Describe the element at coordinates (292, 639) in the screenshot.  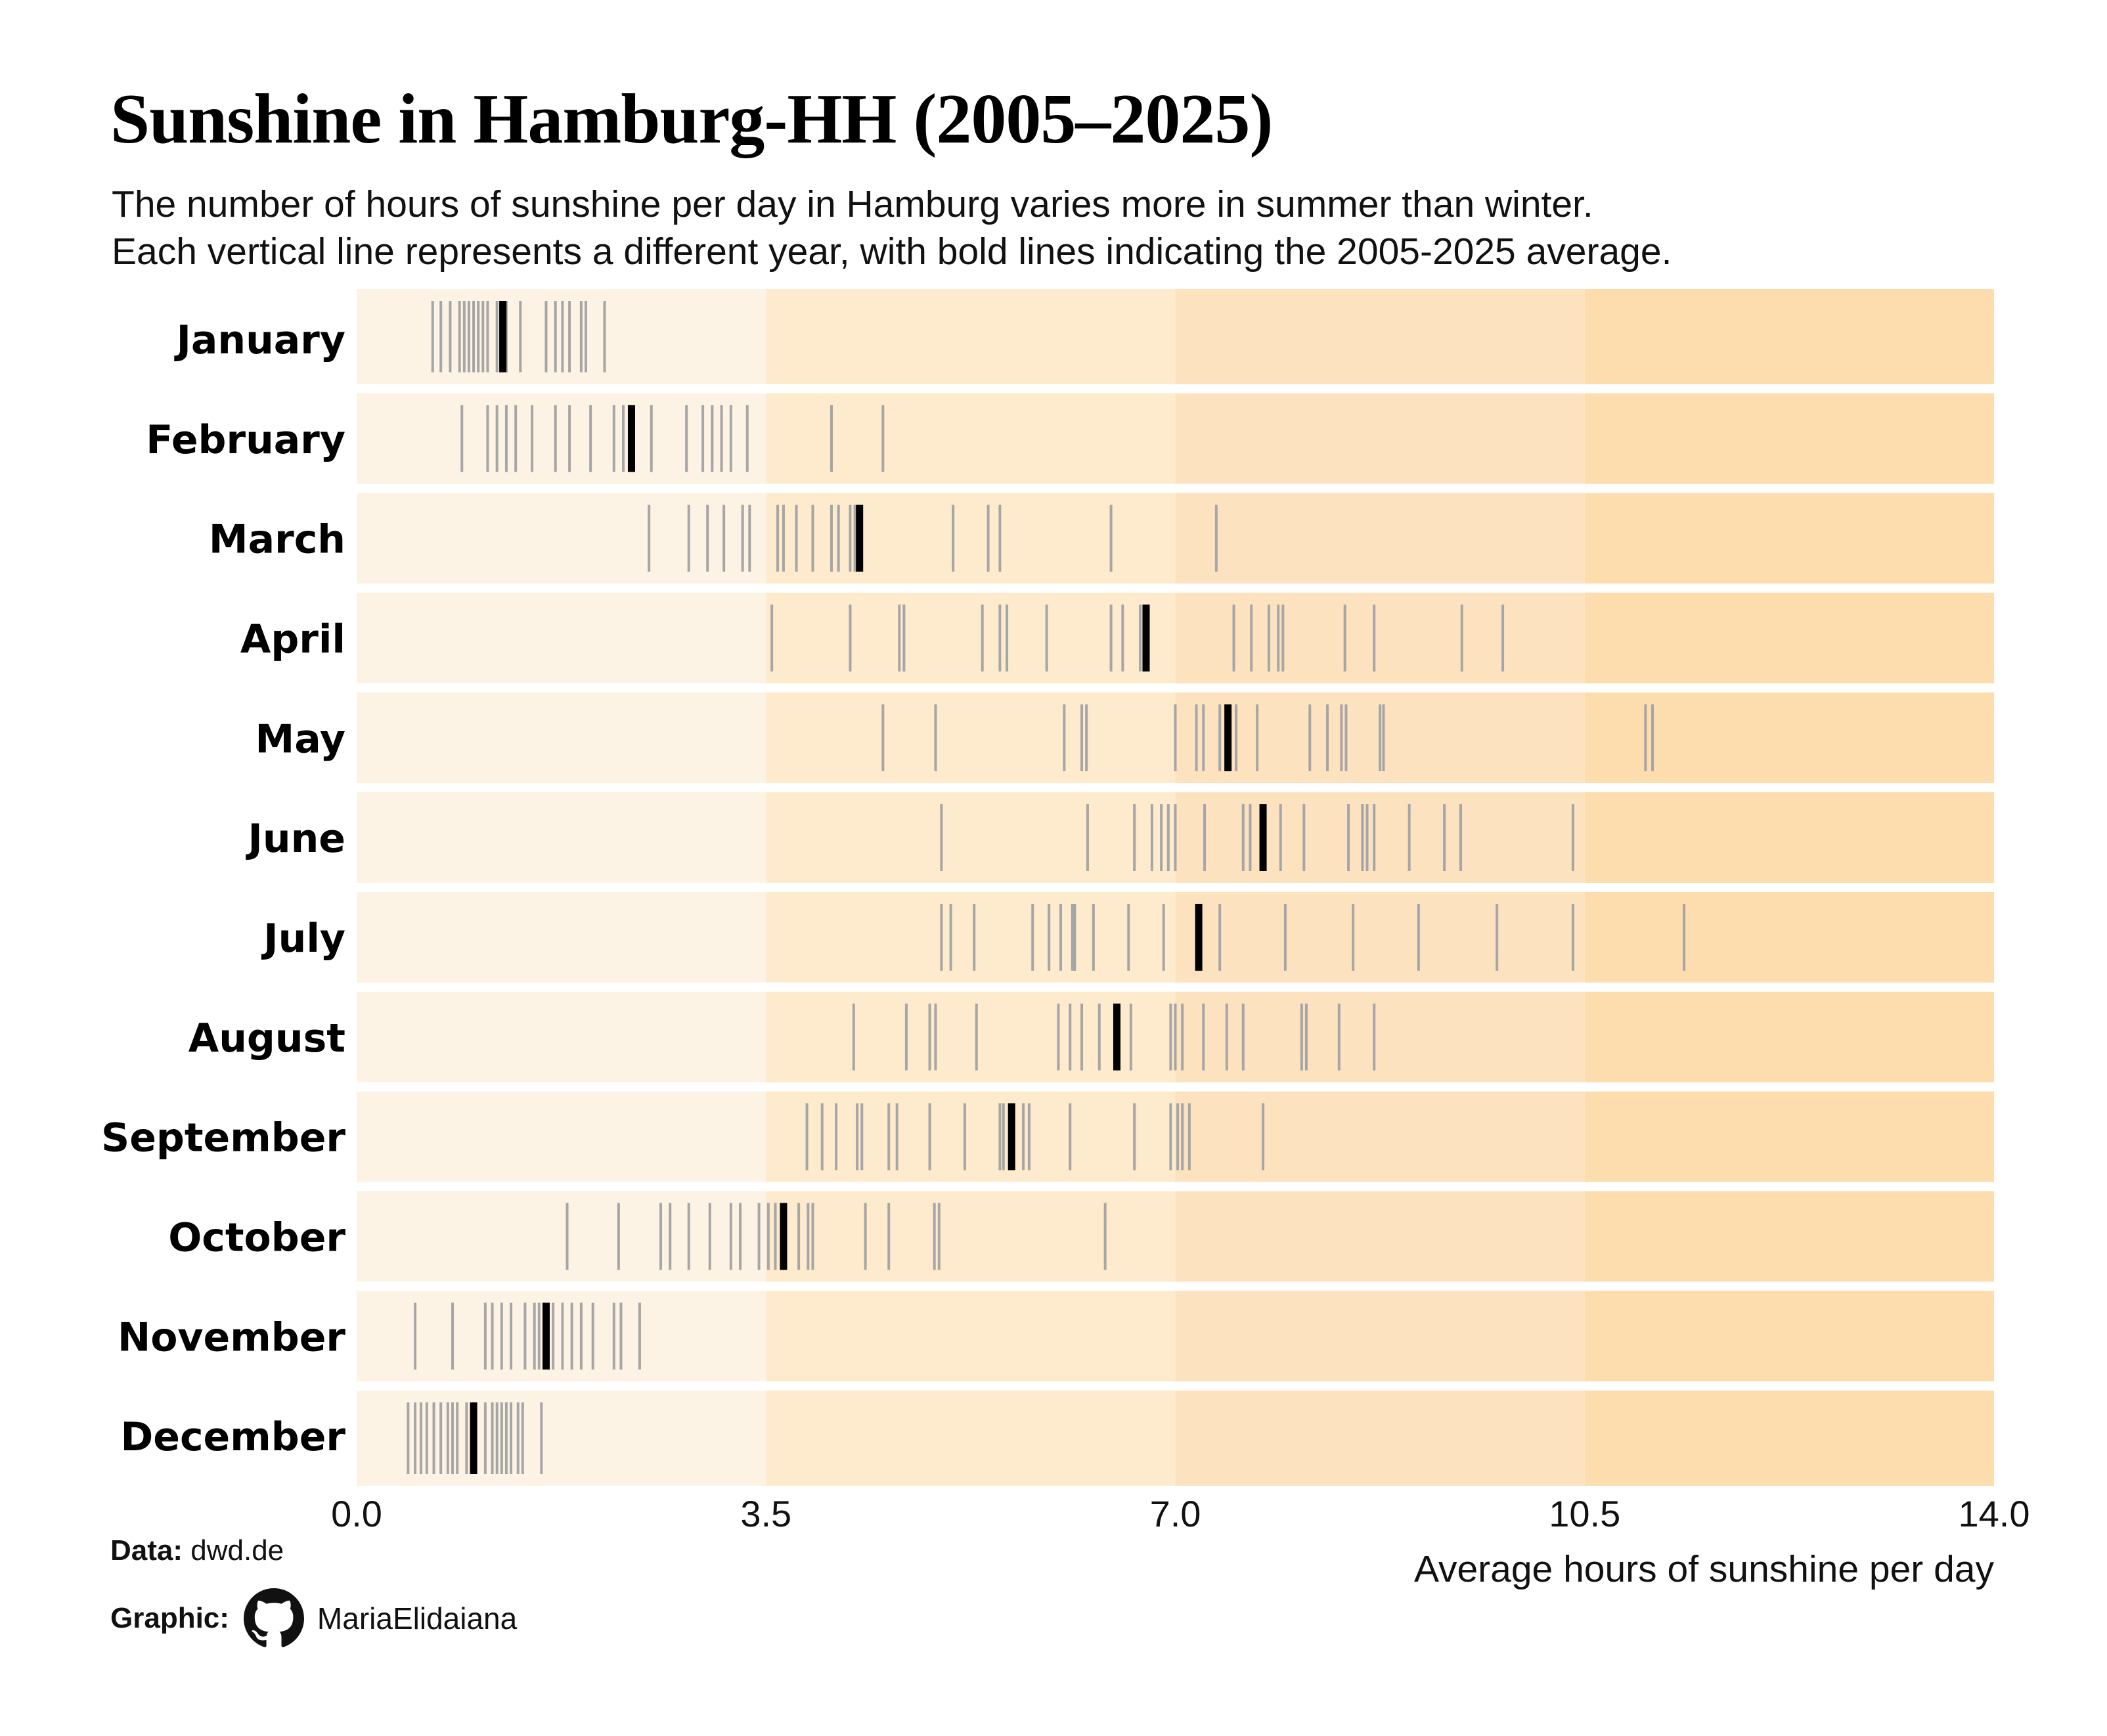
I see `month-label-april: April` at that location.